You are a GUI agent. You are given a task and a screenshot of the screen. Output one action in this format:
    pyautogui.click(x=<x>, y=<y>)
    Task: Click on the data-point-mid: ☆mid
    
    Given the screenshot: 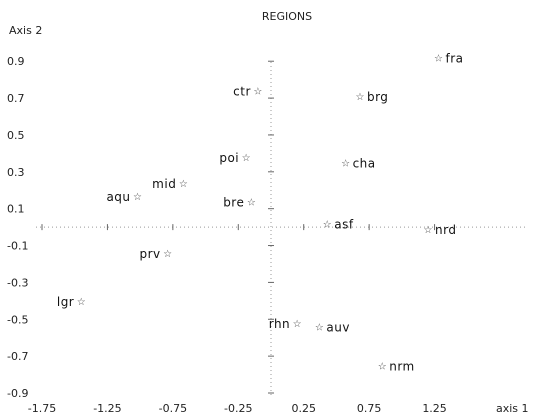 What is the action you would take?
    pyautogui.click(x=170, y=184)
    